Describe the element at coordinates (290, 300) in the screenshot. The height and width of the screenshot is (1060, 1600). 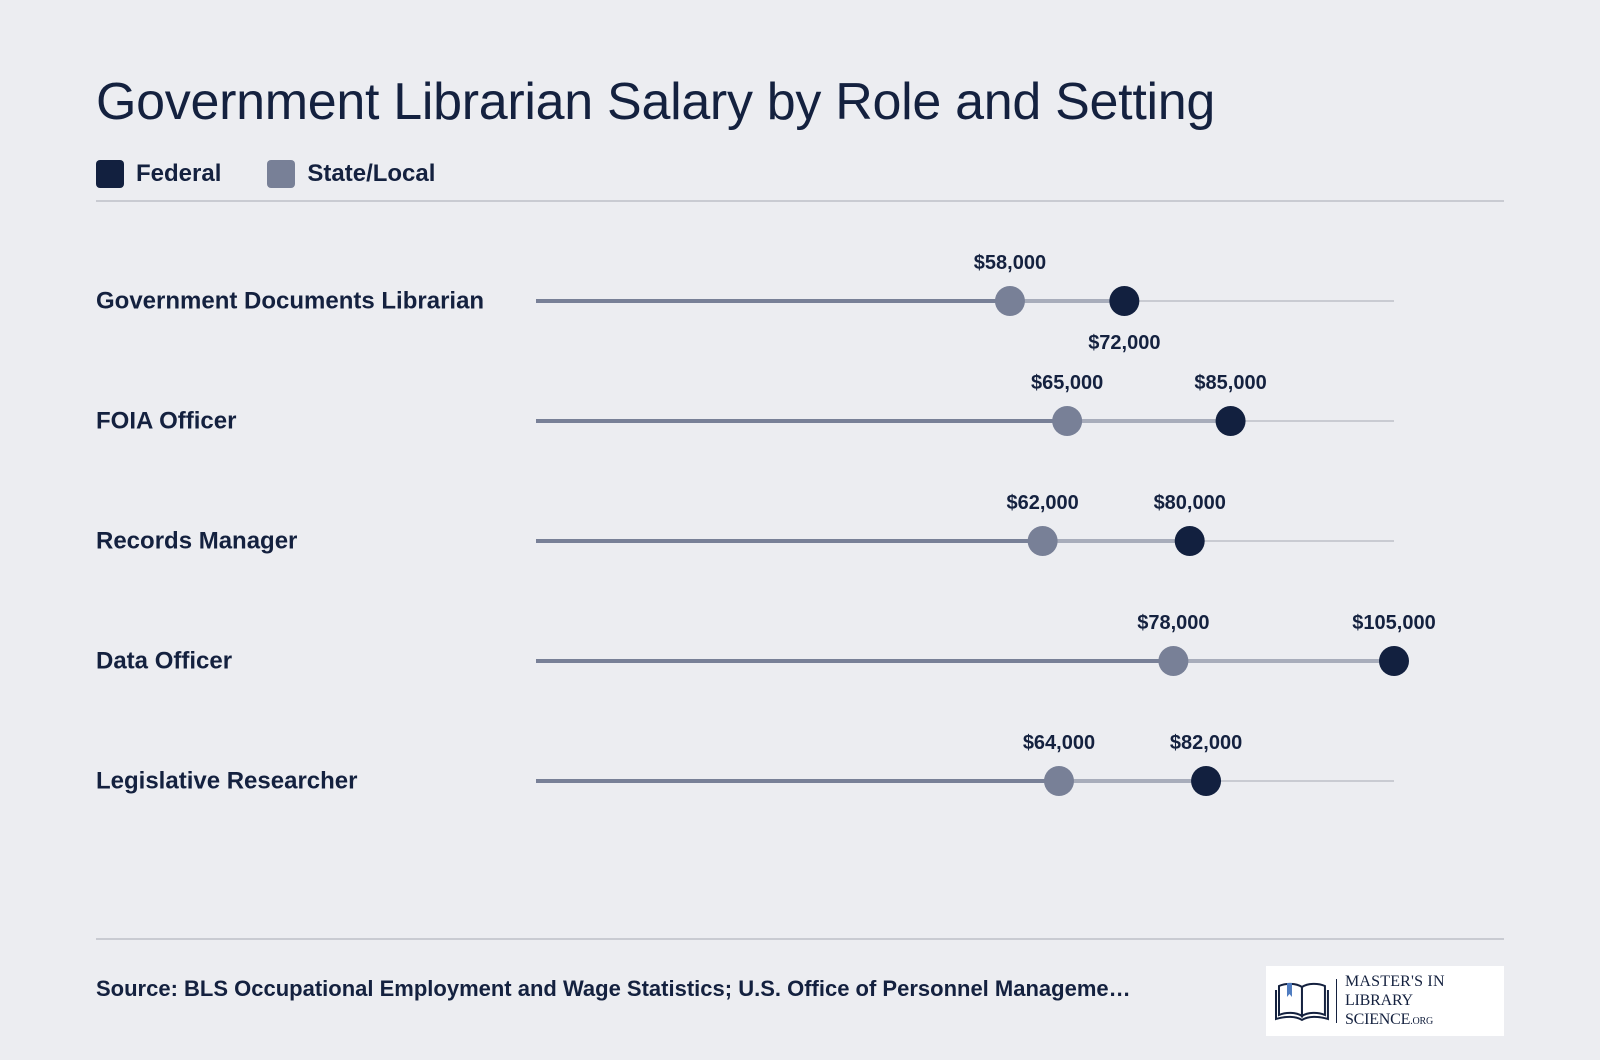
I see `category-label: Government Documents Librarian` at that location.